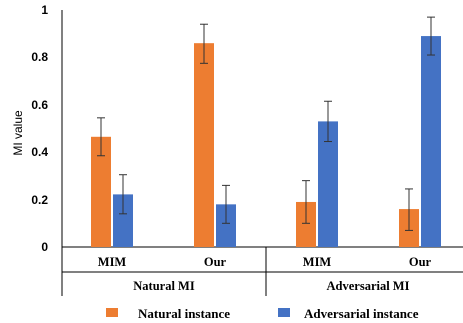 This screenshot has height=323, width=463. What do you see at coordinates (361, 313) in the screenshot?
I see `legend-label-adversarial: Adversarial instance` at bounding box center [361, 313].